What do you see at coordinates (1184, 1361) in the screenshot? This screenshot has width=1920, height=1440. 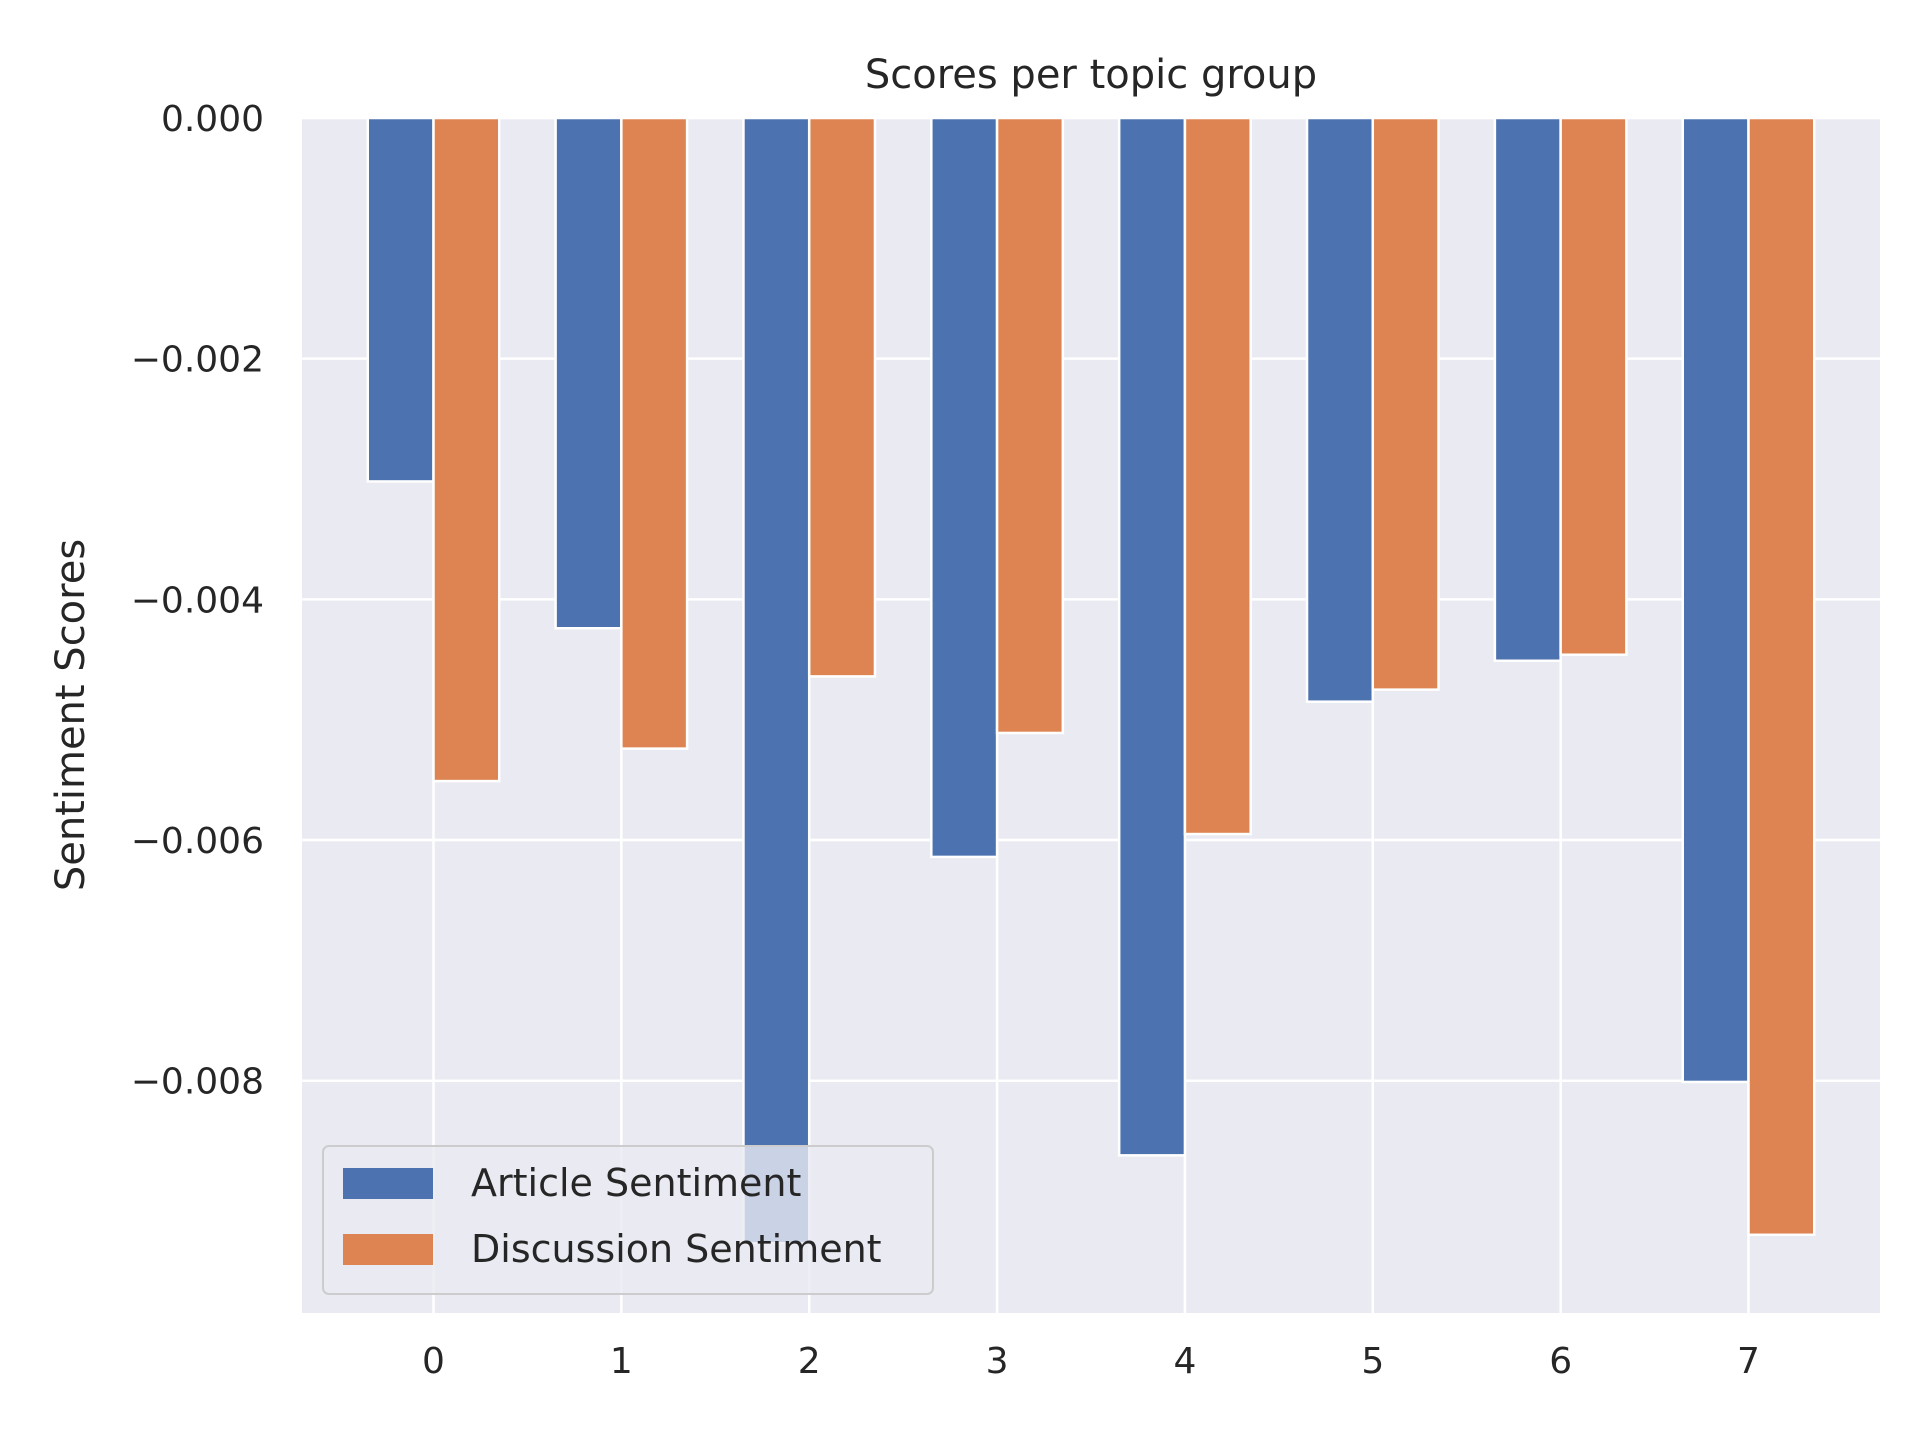 I see `x-tick-label: 4` at bounding box center [1184, 1361].